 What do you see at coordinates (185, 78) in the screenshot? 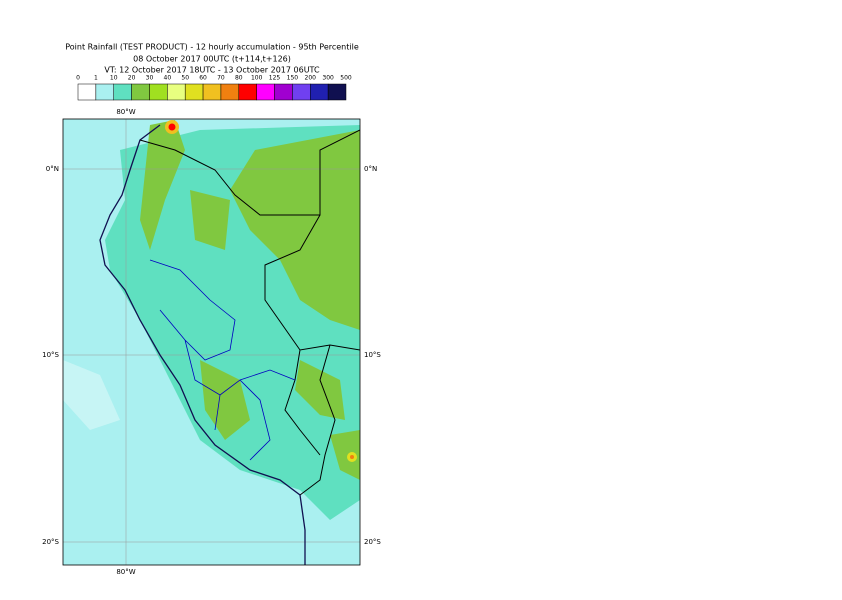
I see `legend-label: 50` at bounding box center [185, 78].